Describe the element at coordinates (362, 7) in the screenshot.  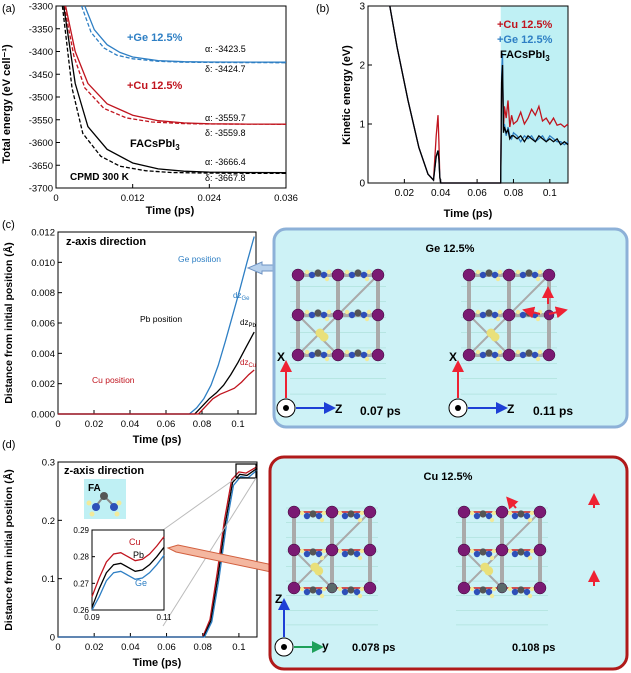
I see `y-tick-label: 3` at that location.